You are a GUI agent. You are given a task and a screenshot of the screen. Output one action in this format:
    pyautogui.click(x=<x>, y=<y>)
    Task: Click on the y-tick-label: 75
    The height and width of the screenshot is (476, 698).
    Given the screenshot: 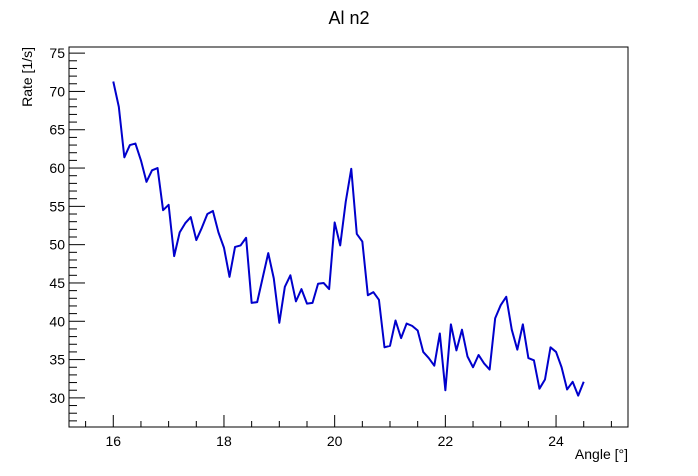 What is the action you would take?
    pyautogui.click(x=57, y=53)
    